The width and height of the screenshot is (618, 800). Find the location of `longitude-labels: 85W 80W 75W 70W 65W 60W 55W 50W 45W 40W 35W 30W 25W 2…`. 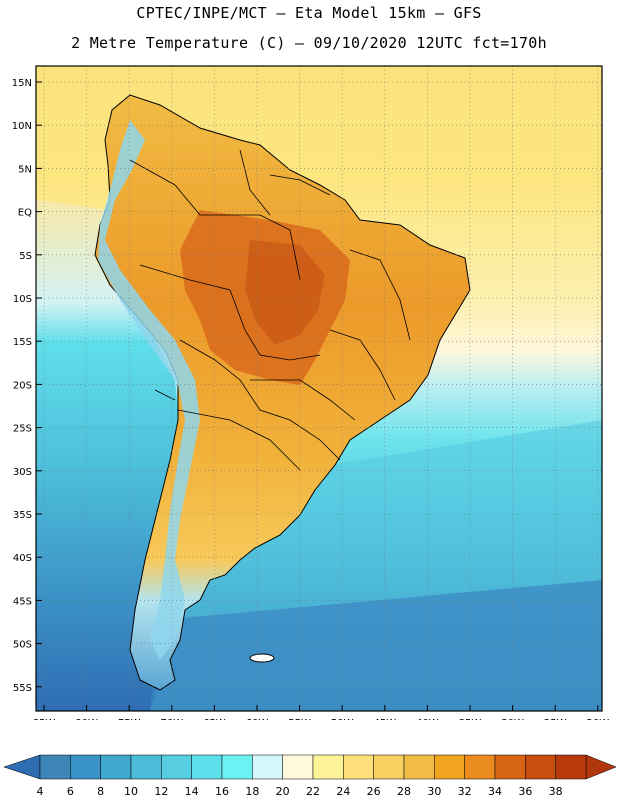

longitude-labels: 85W 80W 75W 70W 65W 60W 55W 50W 45W 40W 35W 30W 25W 2… is located at coordinates (321, 719).